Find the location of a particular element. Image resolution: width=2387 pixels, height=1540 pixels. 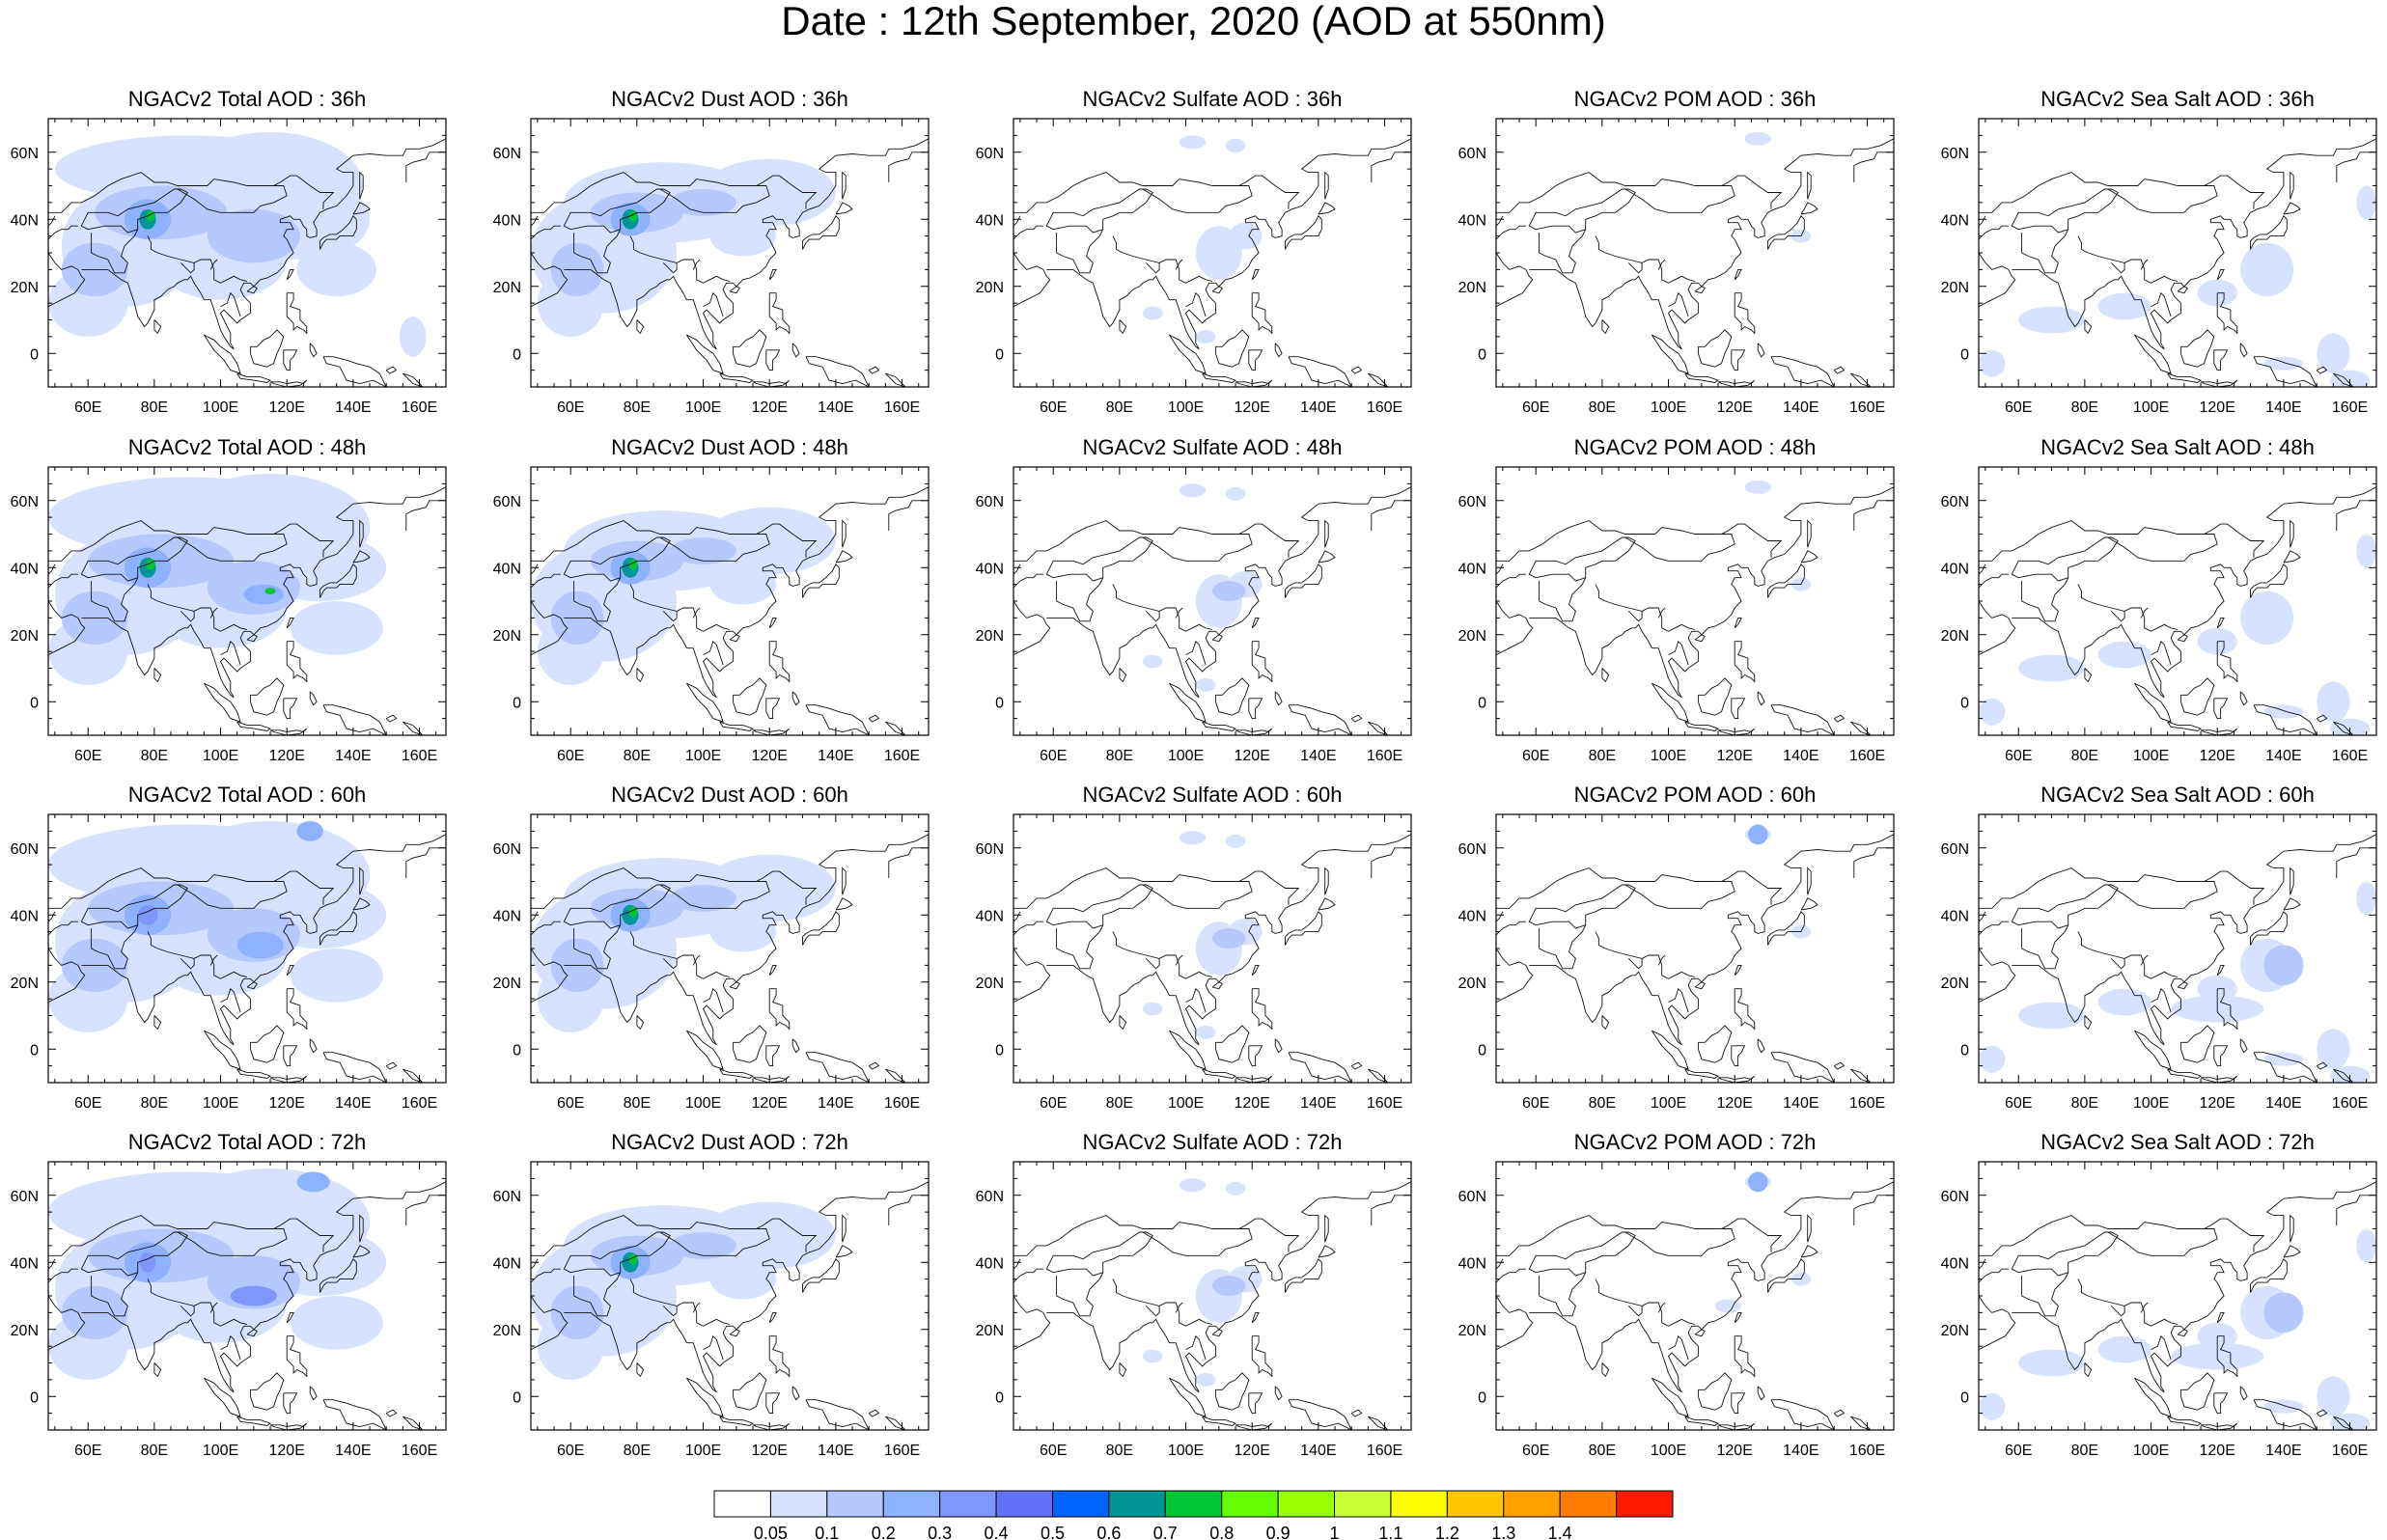

panel-title: NGACv2 Dust AOD : 36h is located at coordinates (729, 99).